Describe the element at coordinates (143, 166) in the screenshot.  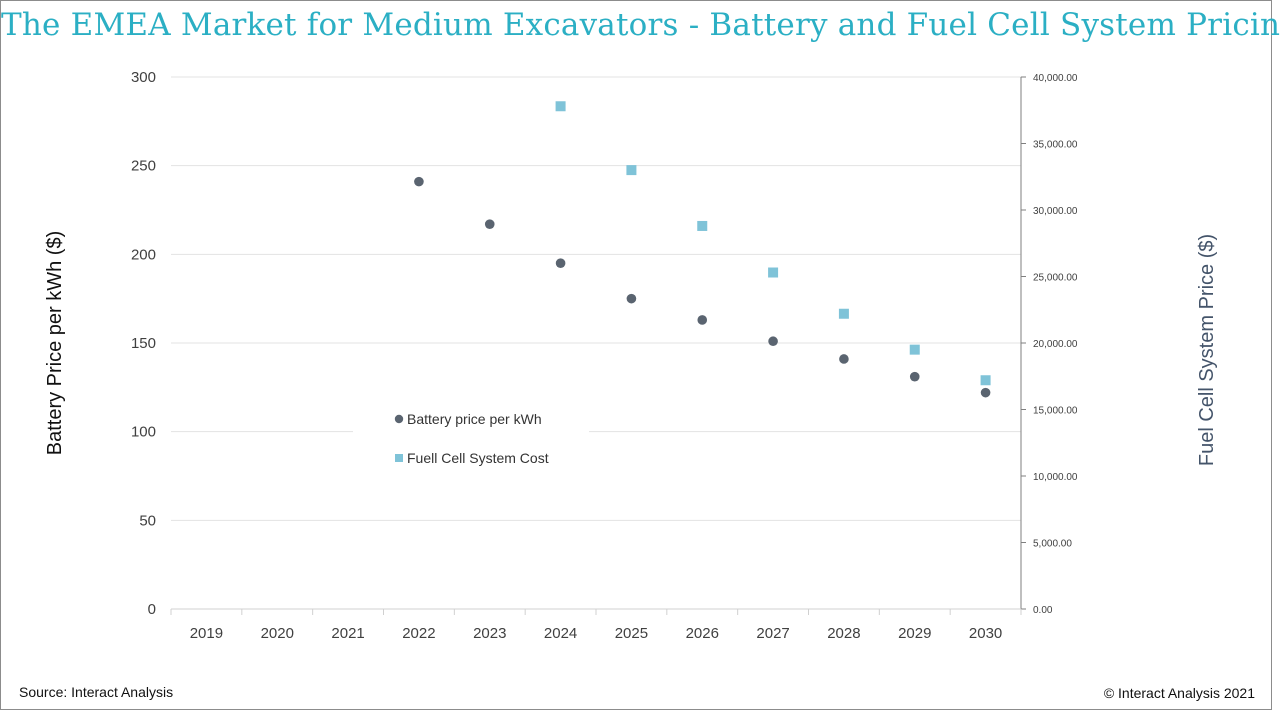
I see `y-left-tick-label: 250` at that location.